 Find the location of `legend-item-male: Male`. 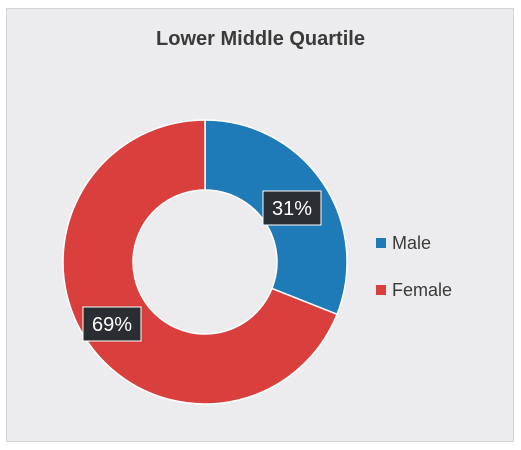

legend-item-male: Male is located at coordinates (403, 243).